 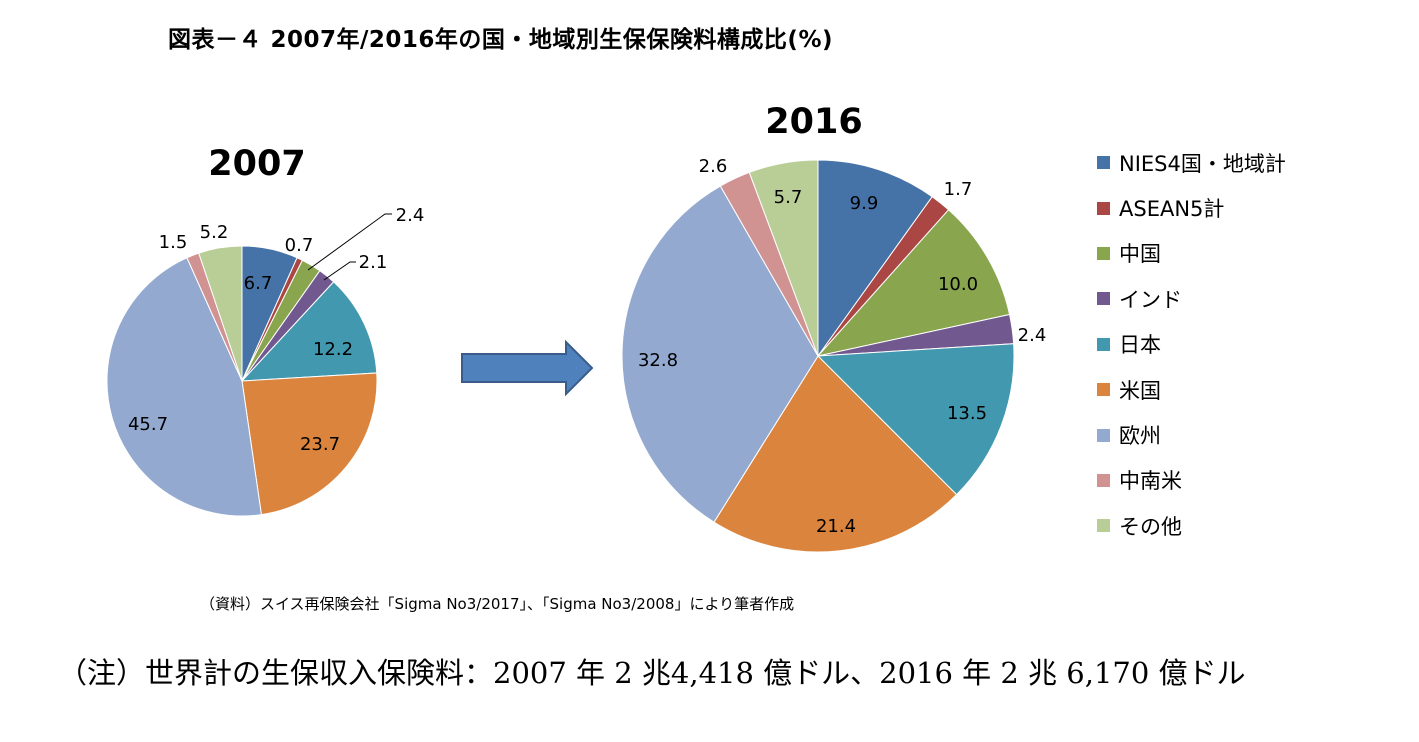 I want to click on slice-label: 32.8, so click(x=658, y=360).